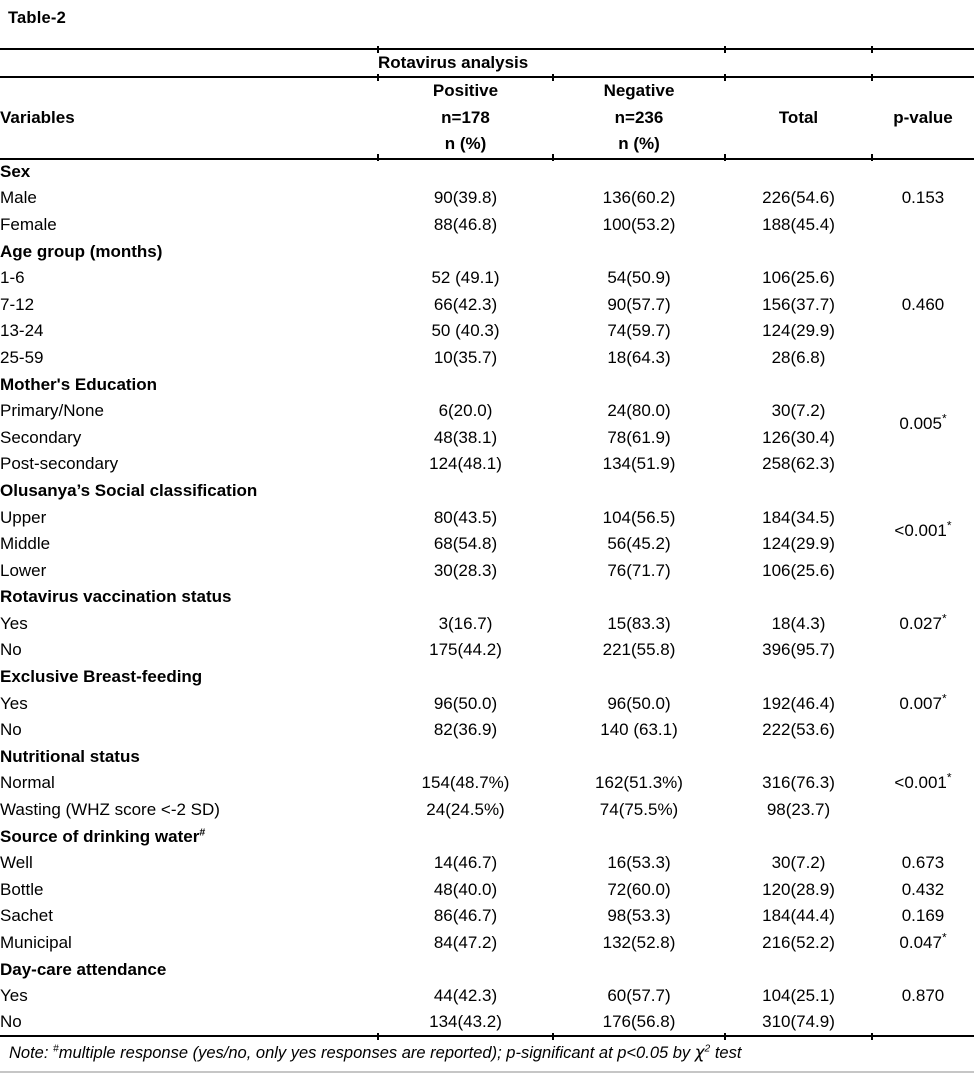 The height and width of the screenshot is (1074, 974). I want to click on negative-npct: n (%), so click(639, 143).